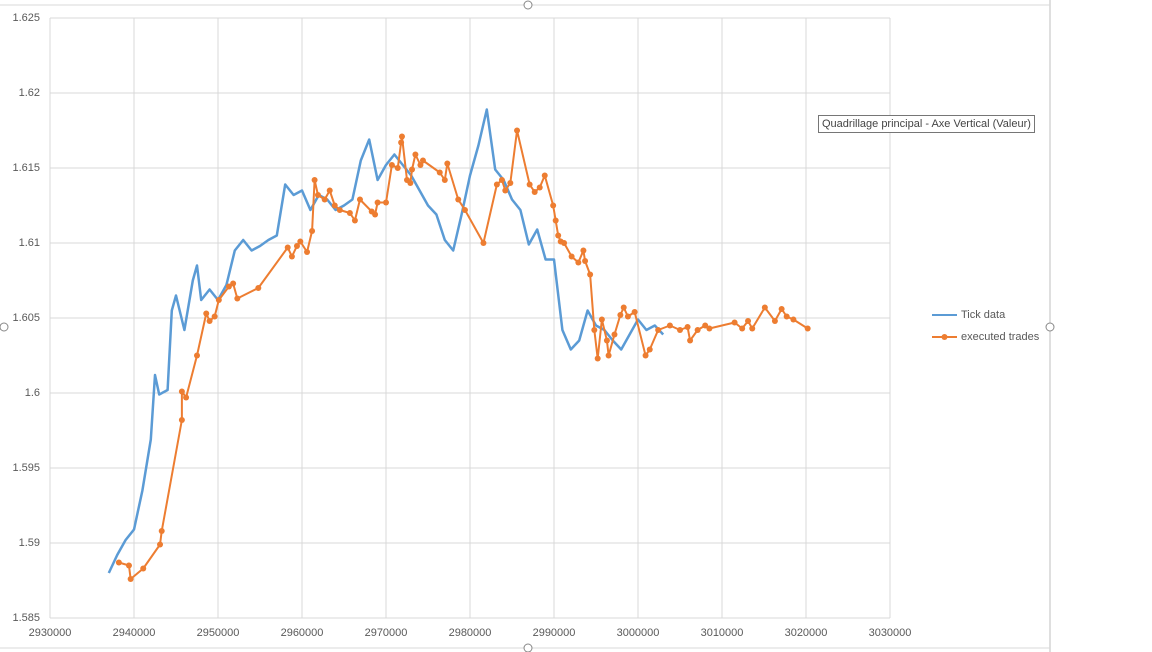  Describe the element at coordinates (983, 315) in the screenshot. I see `legend-label: Tick data` at that location.